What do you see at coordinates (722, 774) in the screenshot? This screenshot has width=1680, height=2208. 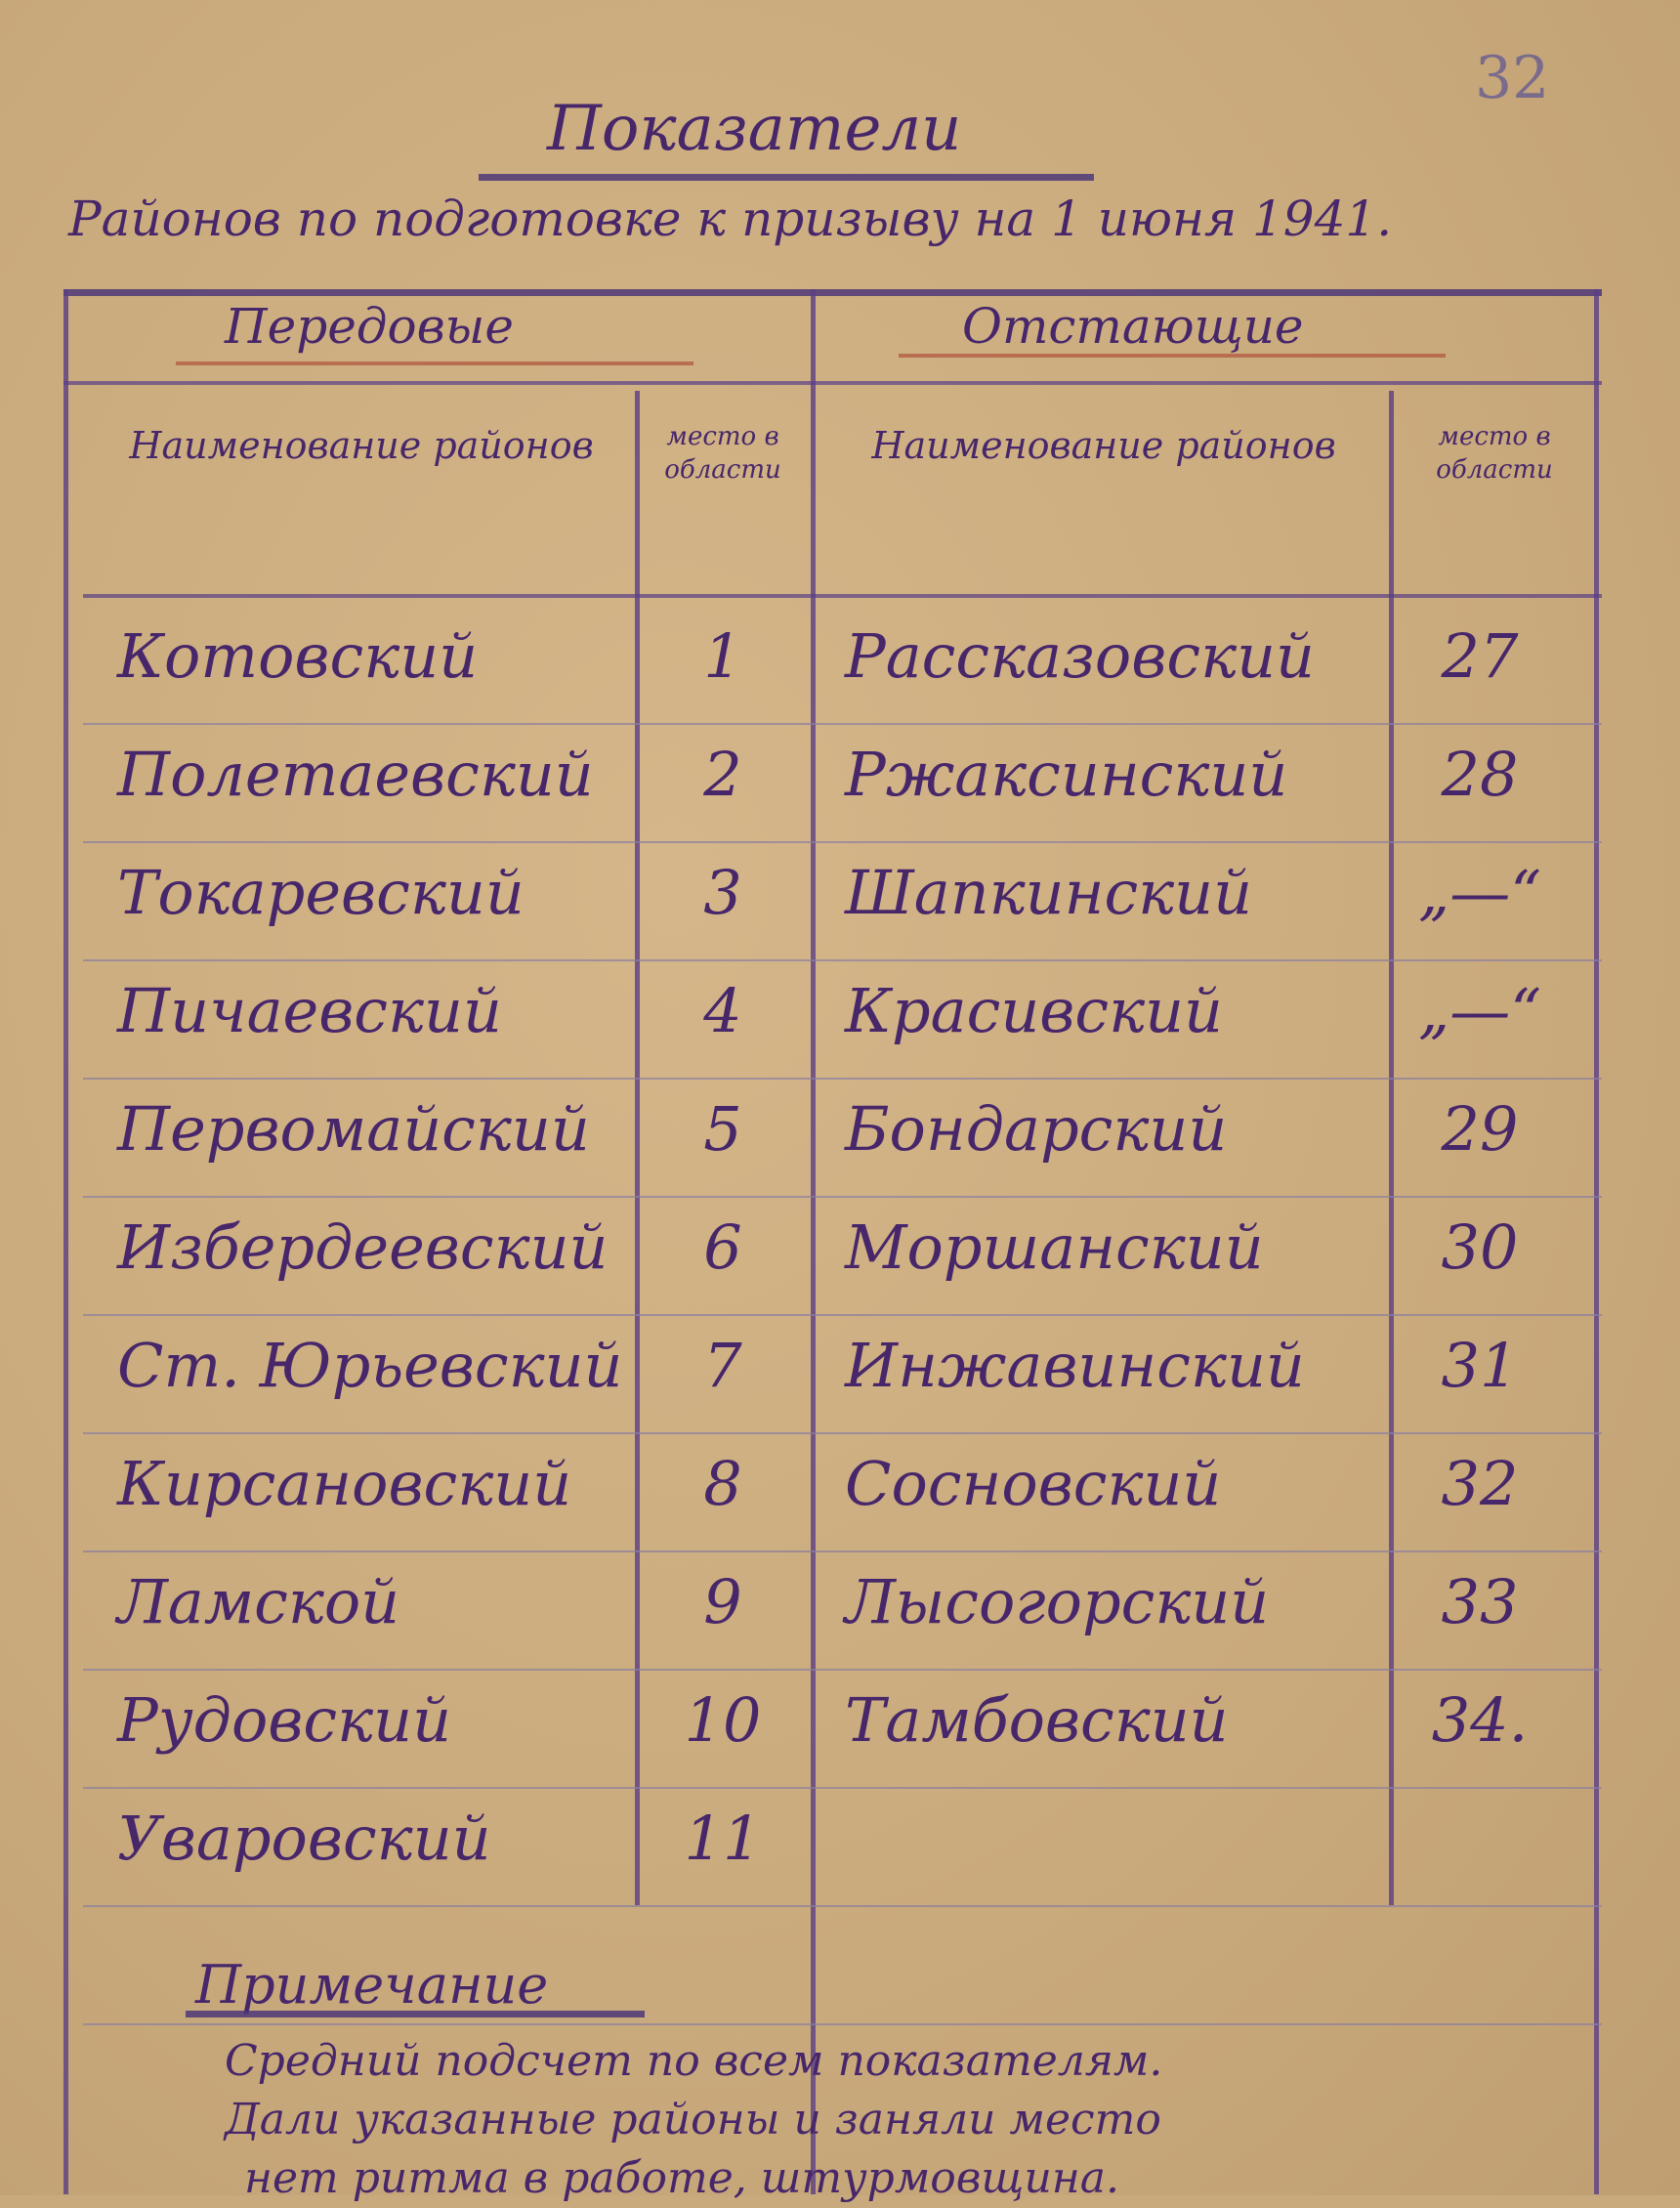 I see `district-place: 2` at bounding box center [722, 774].